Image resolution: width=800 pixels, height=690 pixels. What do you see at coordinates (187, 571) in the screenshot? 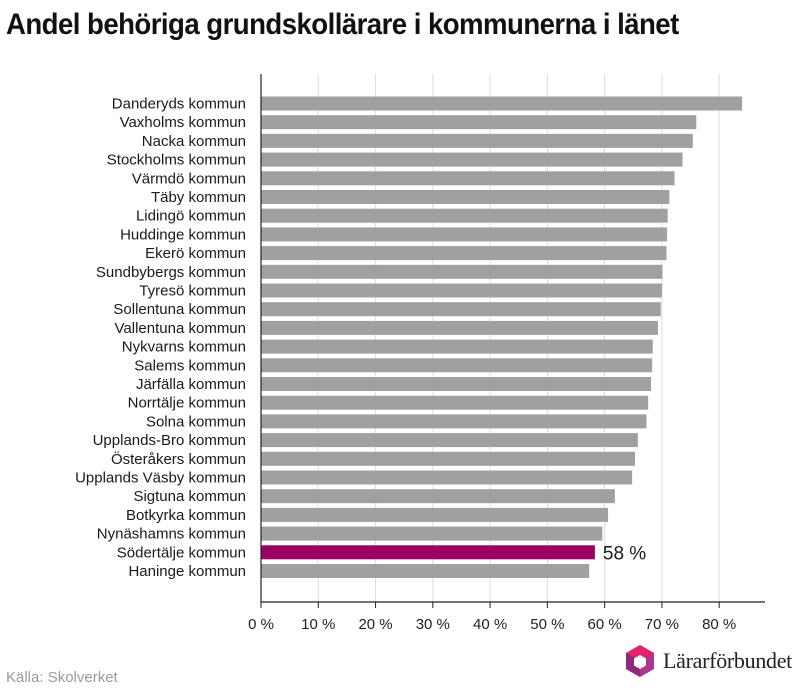
I see `category-label: Haninge kommun` at bounding box center [187, 571].